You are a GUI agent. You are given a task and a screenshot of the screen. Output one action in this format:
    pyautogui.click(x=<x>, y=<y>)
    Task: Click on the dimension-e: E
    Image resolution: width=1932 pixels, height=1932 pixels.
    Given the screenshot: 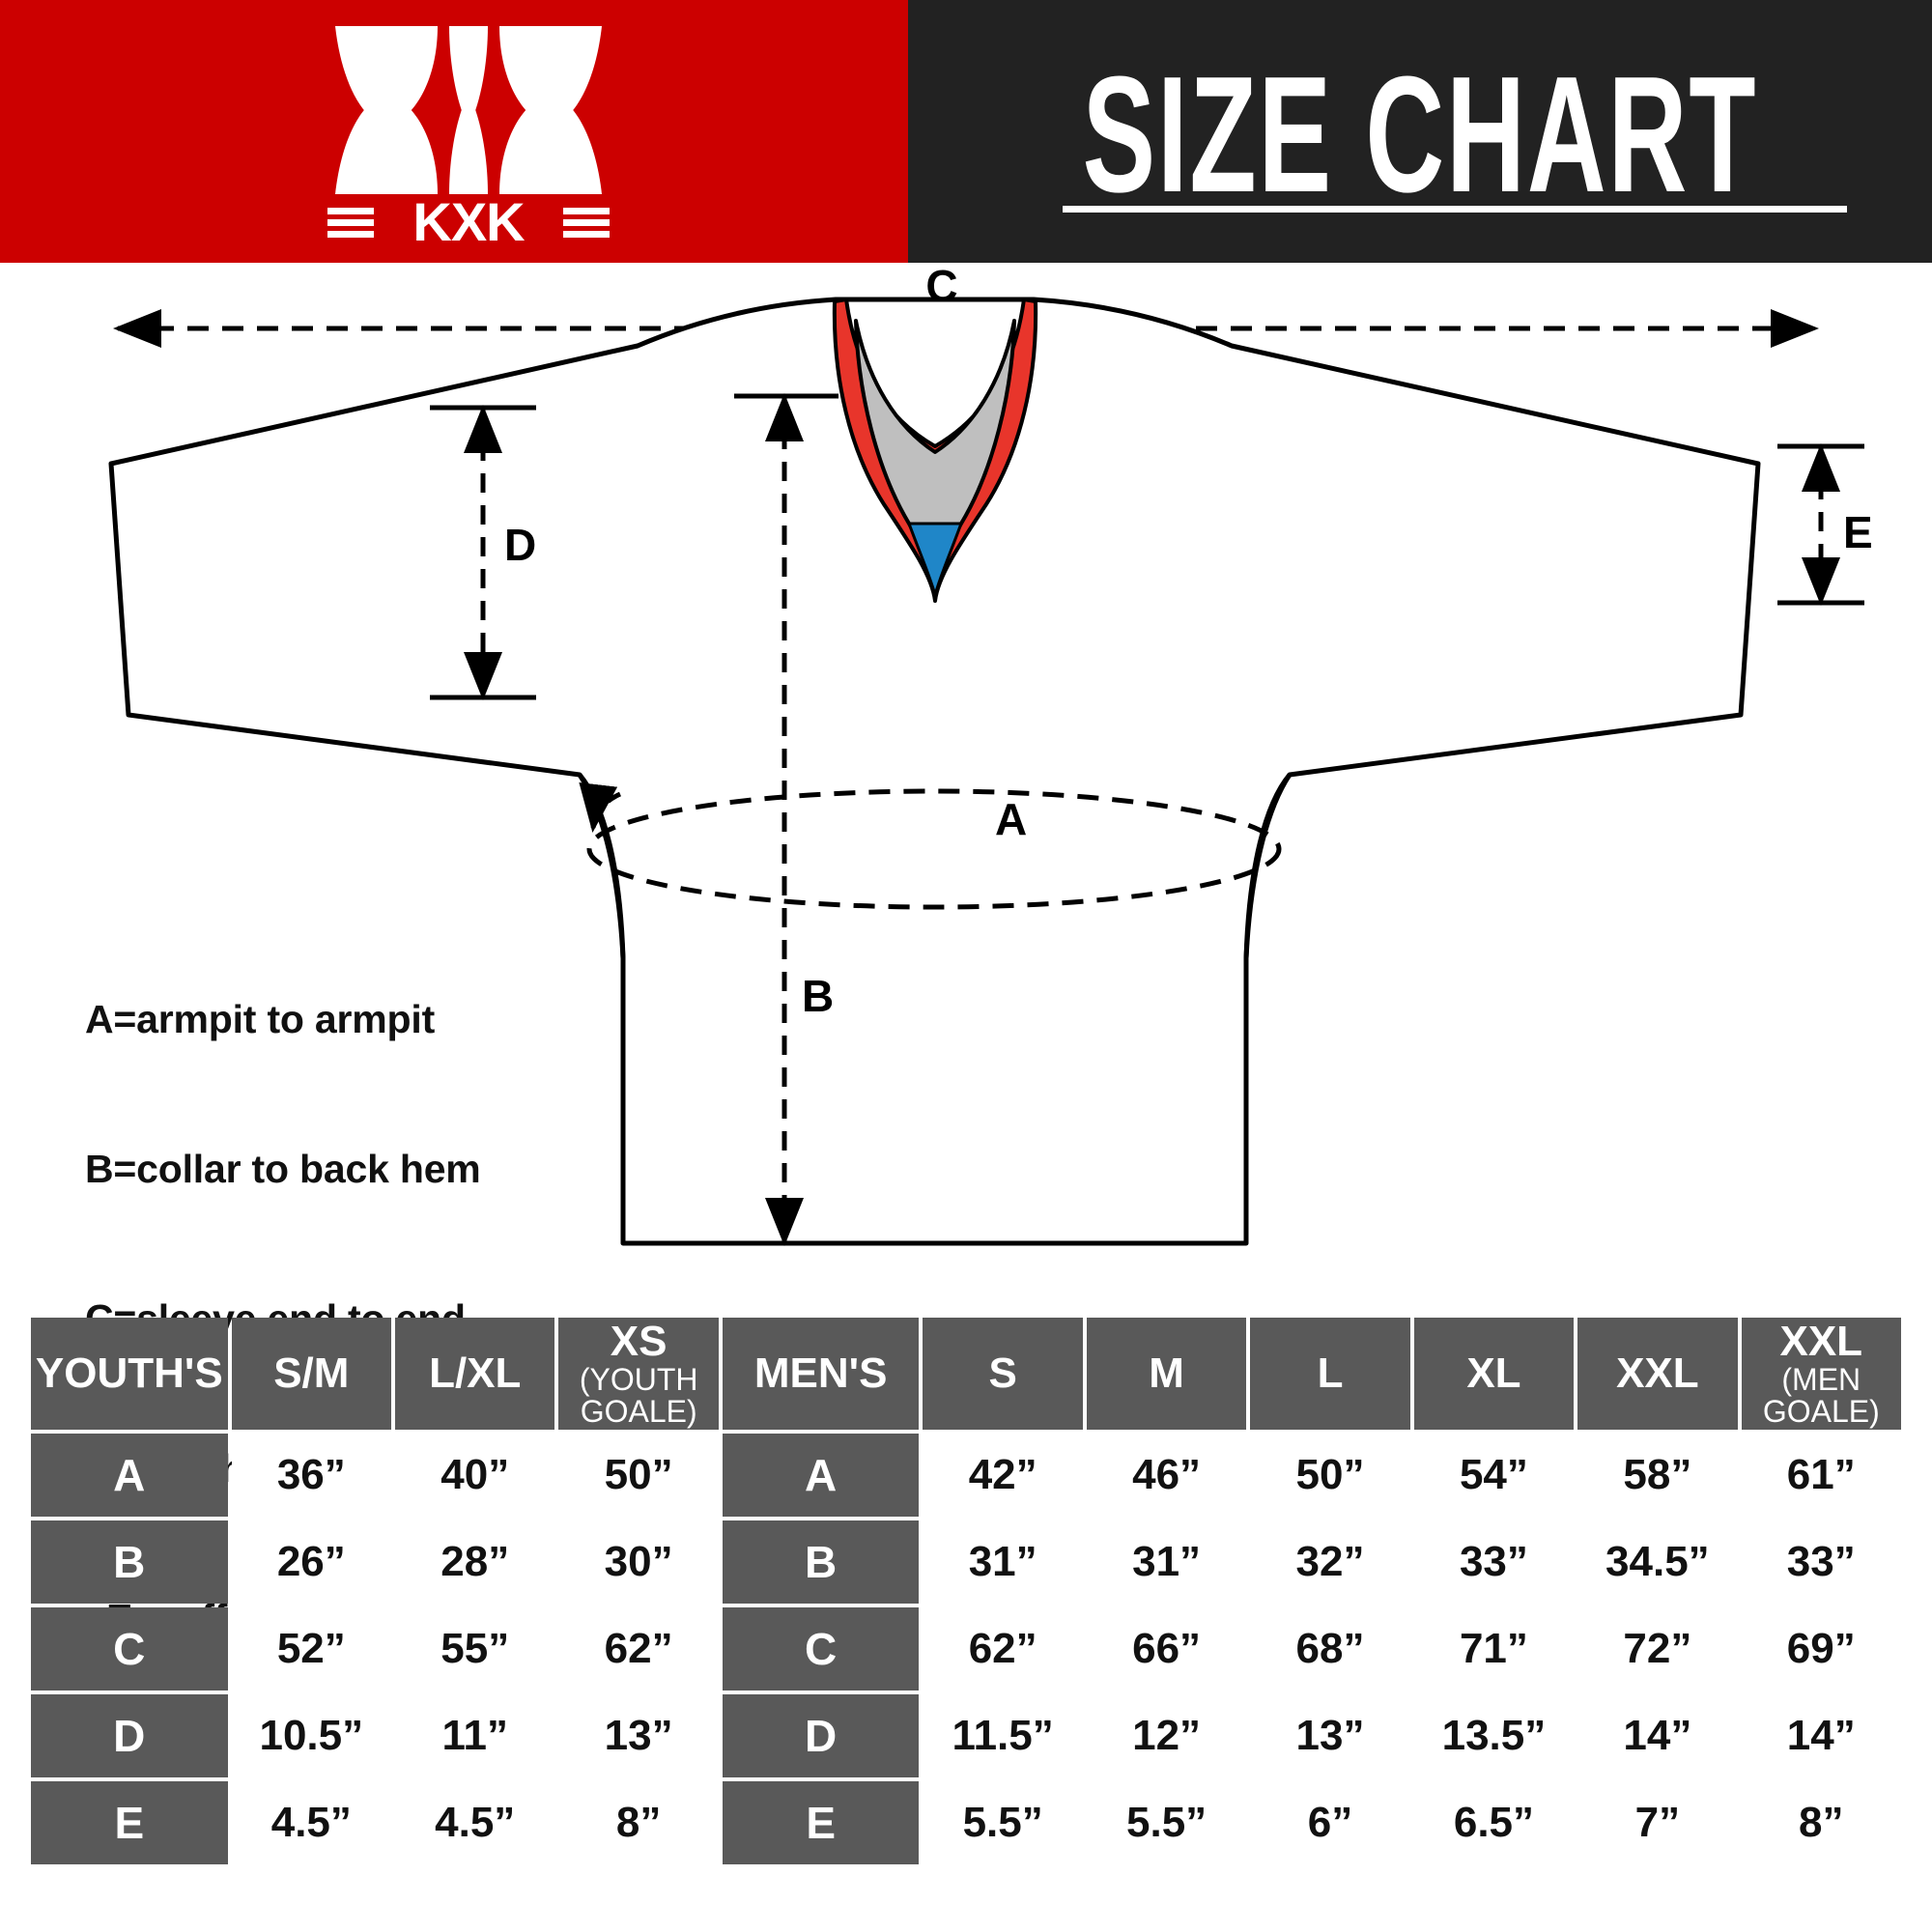 What is the action you would take?
    pyautogui.click(x=1825, y=524)
    